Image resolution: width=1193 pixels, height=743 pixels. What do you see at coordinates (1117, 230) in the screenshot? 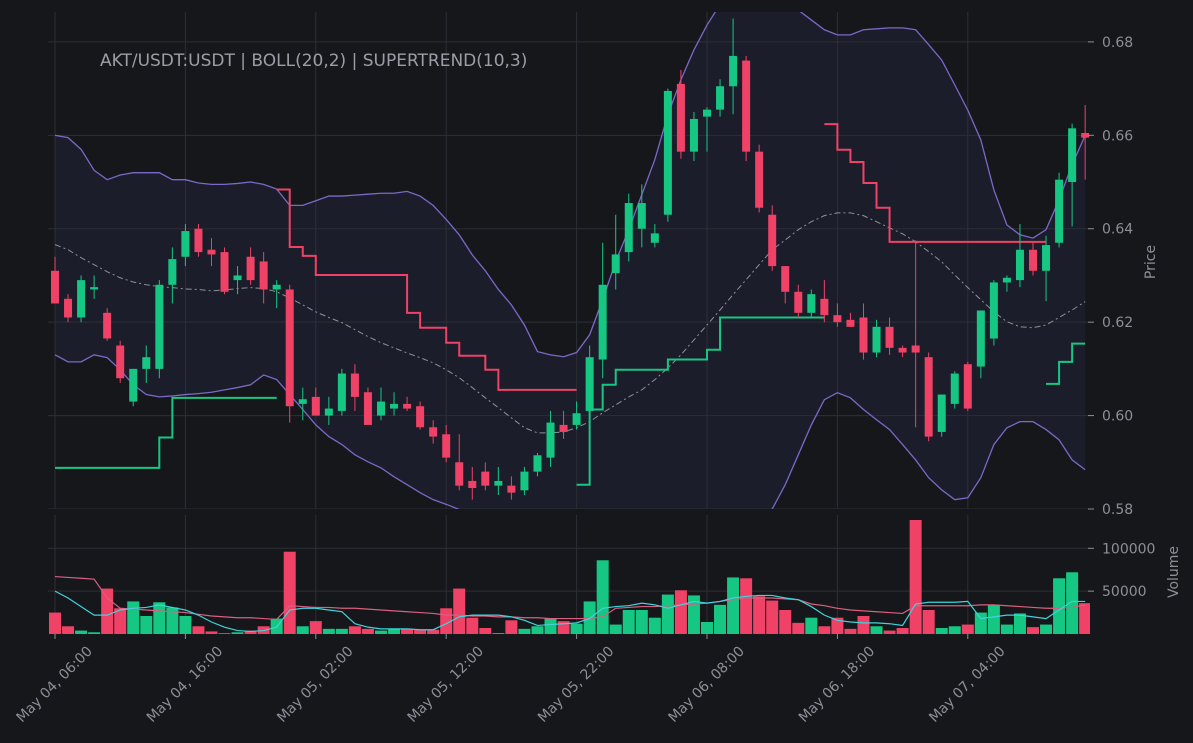
I see `y-tick-label: 0.64` at bounding box center [1117, 230].